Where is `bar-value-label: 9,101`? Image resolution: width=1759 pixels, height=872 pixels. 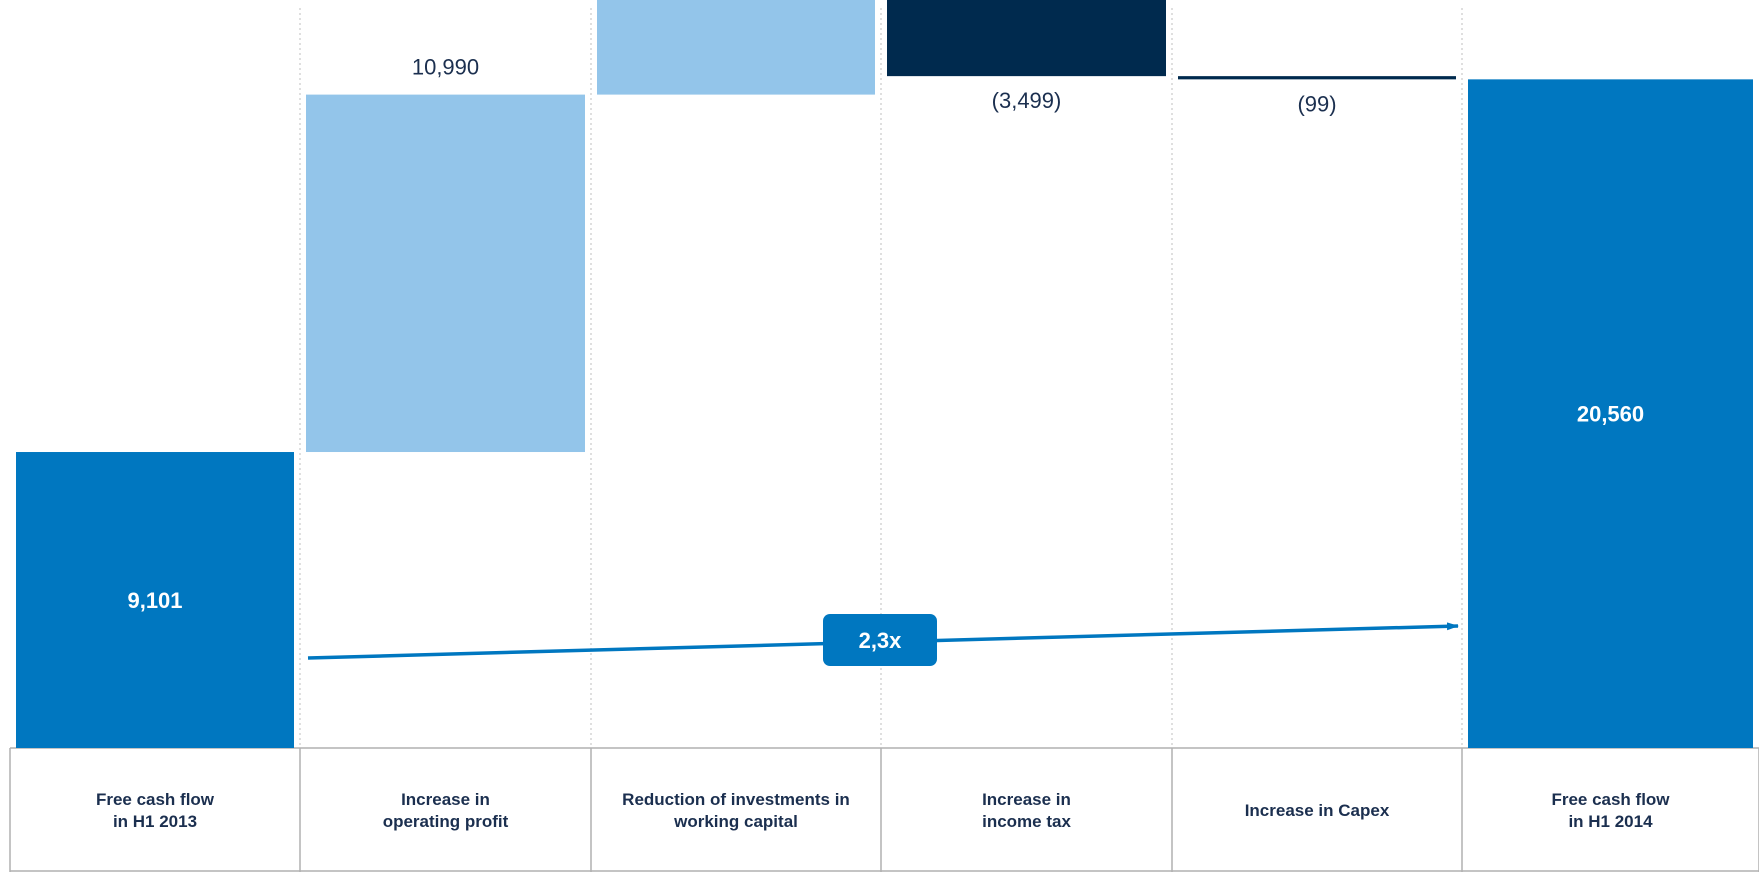
bar-value-label: 9,101 is located at coordinates (154, 600).